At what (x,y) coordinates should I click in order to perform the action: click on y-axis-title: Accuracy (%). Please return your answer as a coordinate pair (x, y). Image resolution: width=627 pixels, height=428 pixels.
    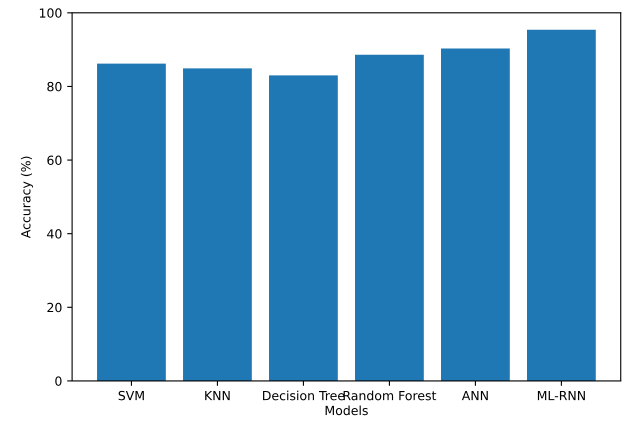
    Looking at the image, I should click on (26, 197).